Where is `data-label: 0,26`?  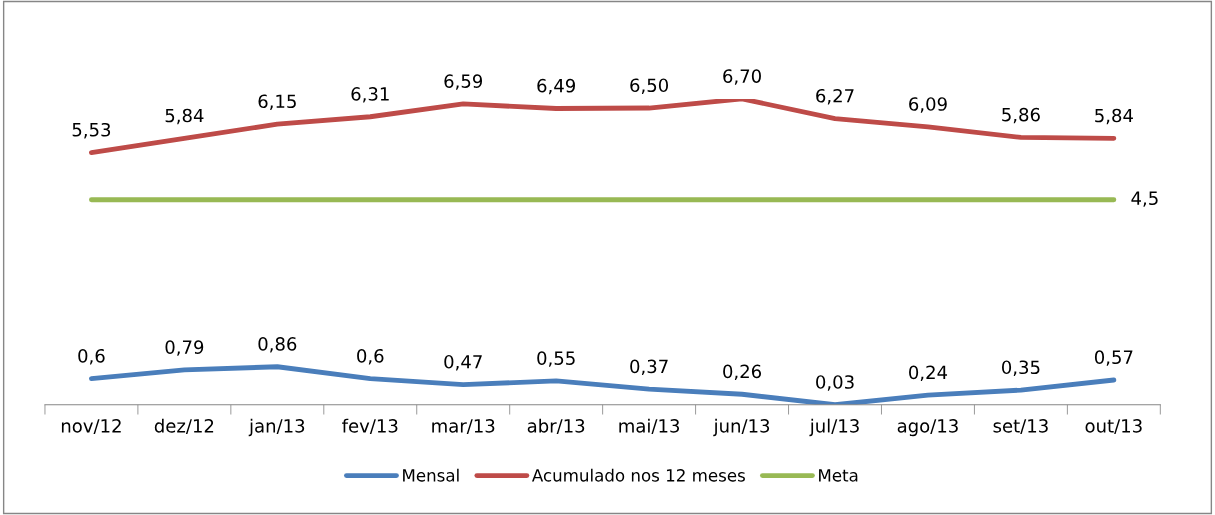
data-label: 0,26 is located at coordinates (742, 372).